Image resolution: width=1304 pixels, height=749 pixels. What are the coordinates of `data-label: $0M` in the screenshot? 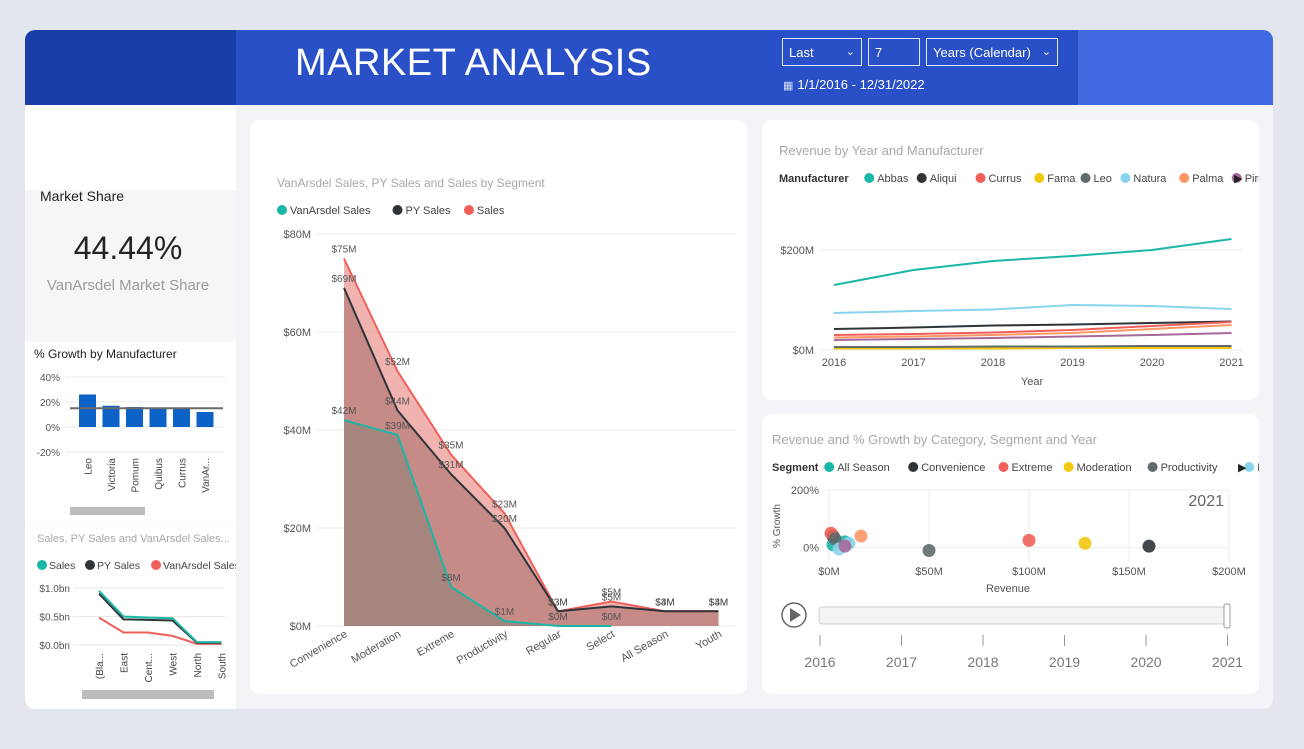 It's located at (611, 617).